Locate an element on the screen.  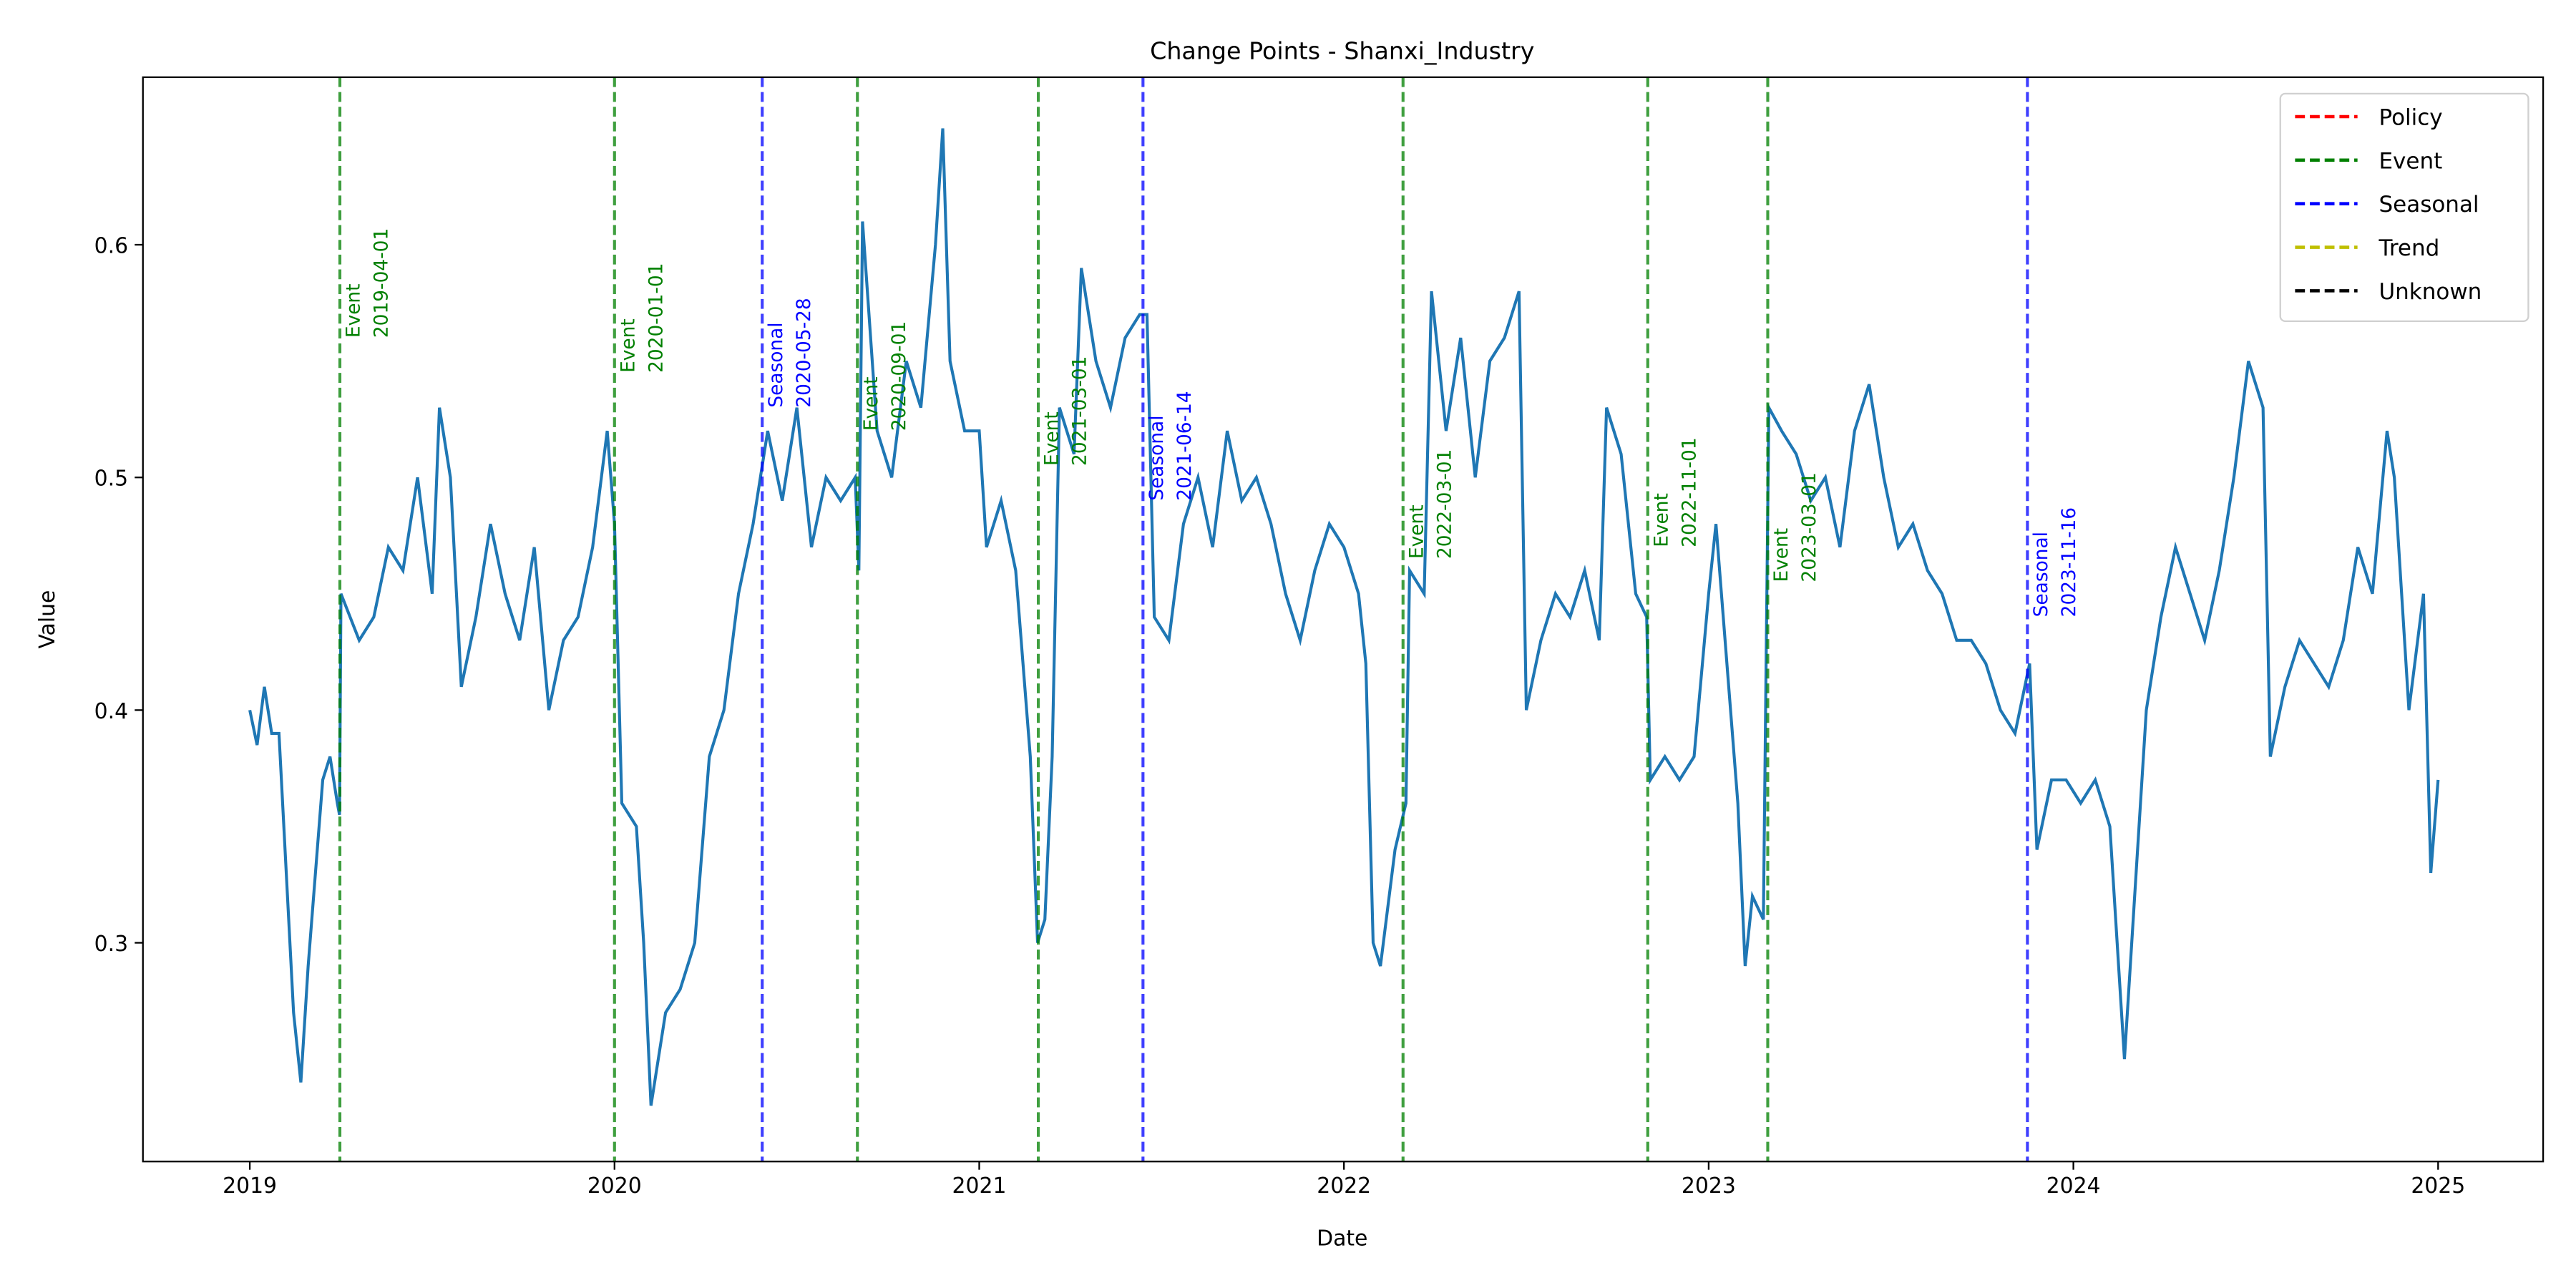
legend-label: Policy is located at coordinates (2410, 117).